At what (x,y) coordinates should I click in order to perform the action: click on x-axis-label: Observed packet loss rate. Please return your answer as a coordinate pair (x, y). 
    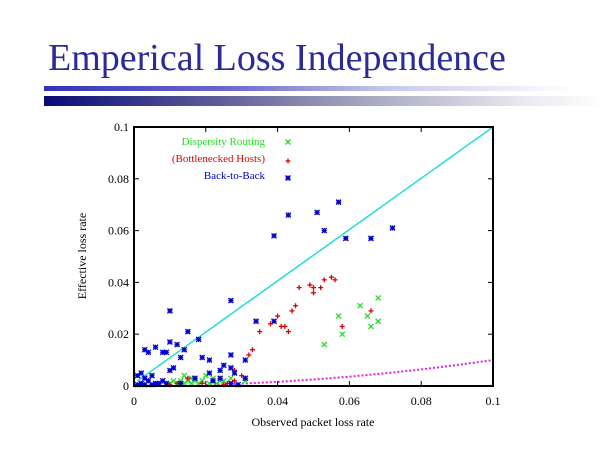
    Looking at the image, I should click on (313, 422).